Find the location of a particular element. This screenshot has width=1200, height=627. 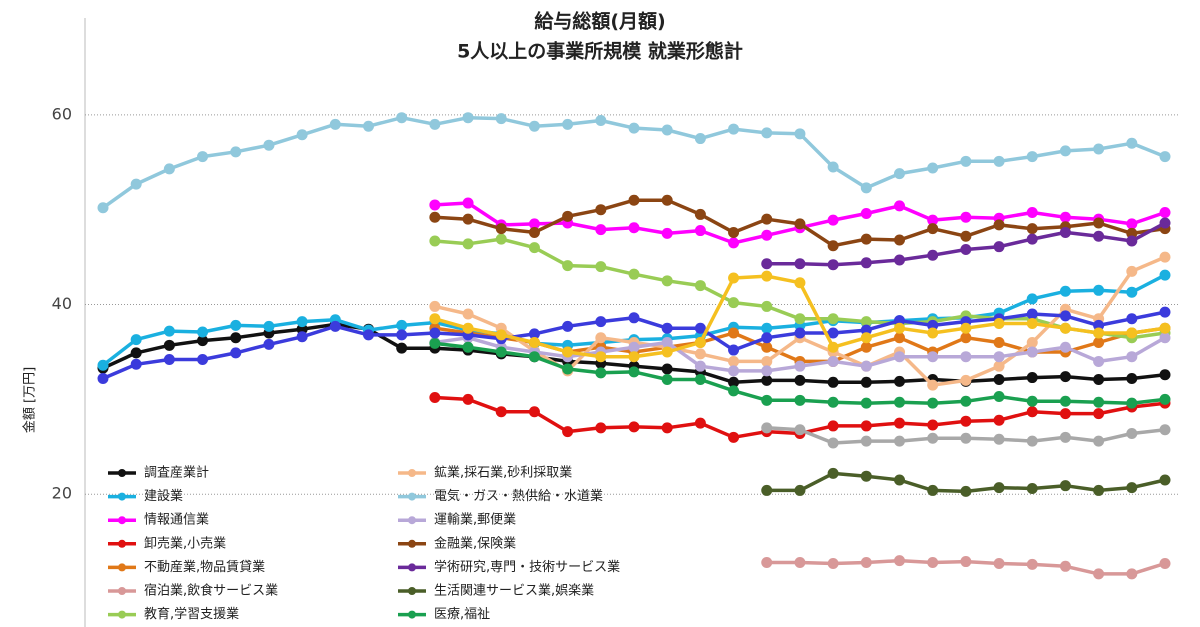

legend-label: 鉱業,採石業,砂利採取業 is located at coordinates (503, 473).